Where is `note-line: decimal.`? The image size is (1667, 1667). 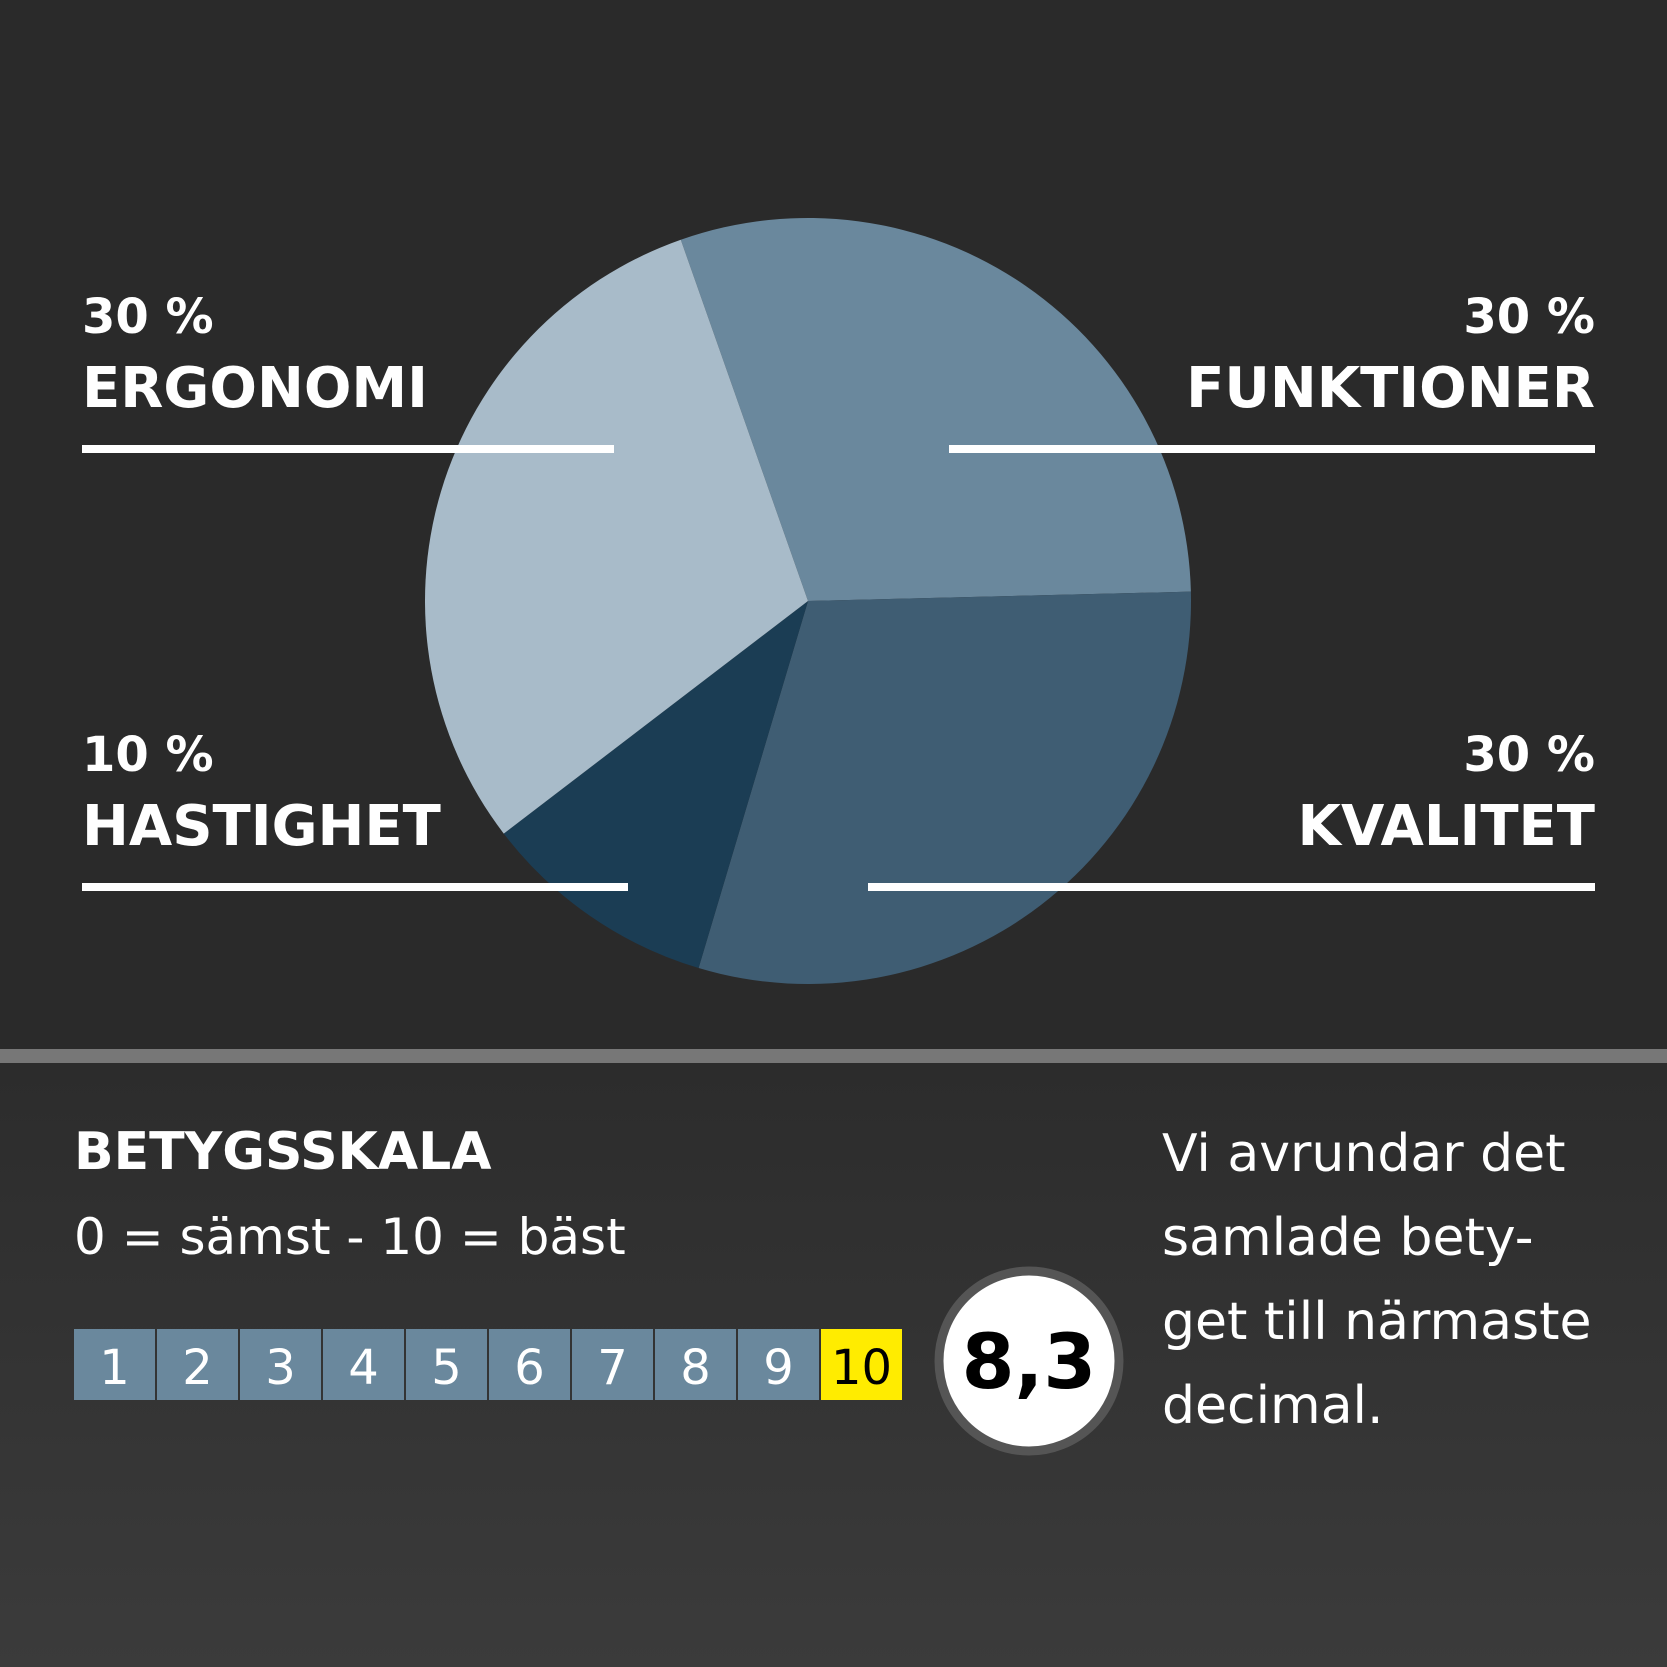
note-line: decimal. is located at coordinates (1273, 1406).